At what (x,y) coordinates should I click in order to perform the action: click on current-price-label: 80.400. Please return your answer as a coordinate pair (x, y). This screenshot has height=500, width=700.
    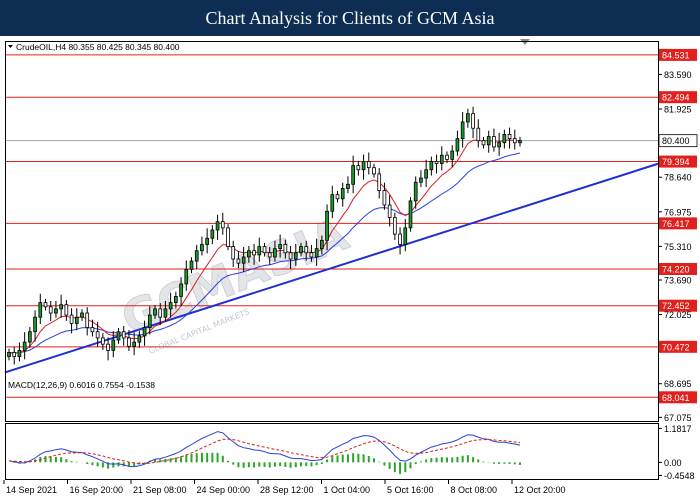
    Looking at the image, I should click on (676, 141).